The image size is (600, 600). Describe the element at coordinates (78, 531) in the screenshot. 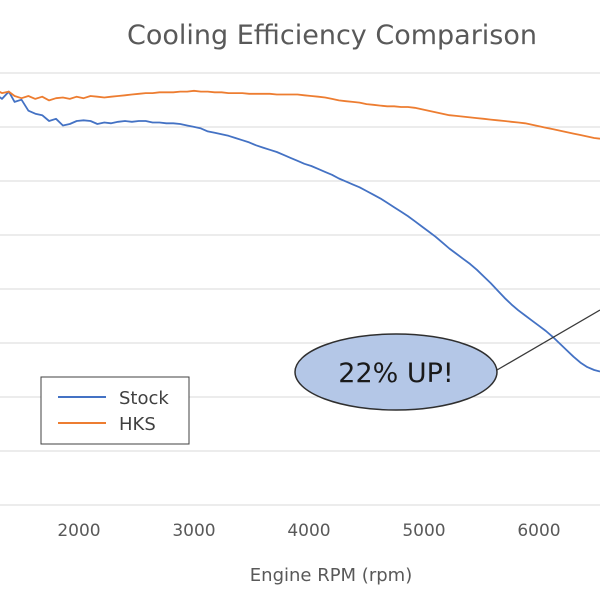

I see `x-tick-label: 2000` at that location.